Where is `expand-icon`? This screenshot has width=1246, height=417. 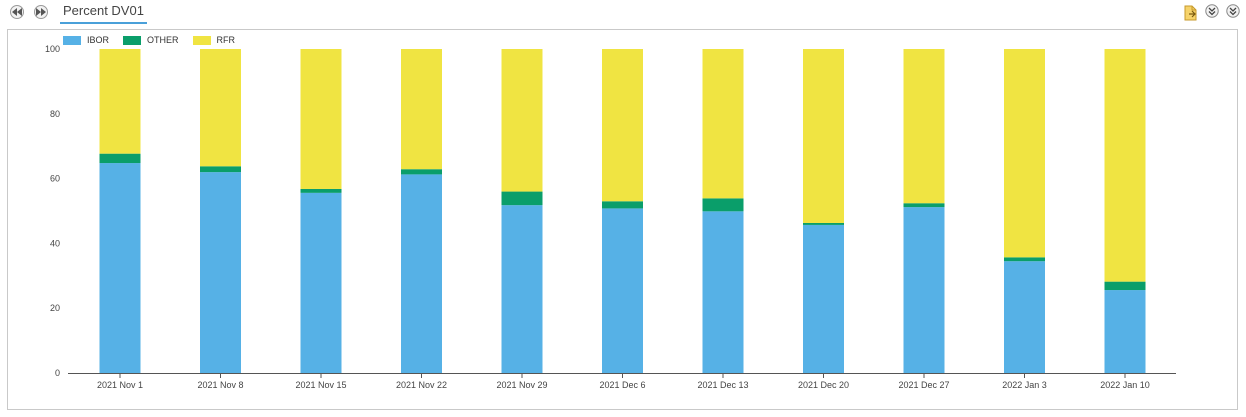
expand-icon is located at coordinates (1233, 13).